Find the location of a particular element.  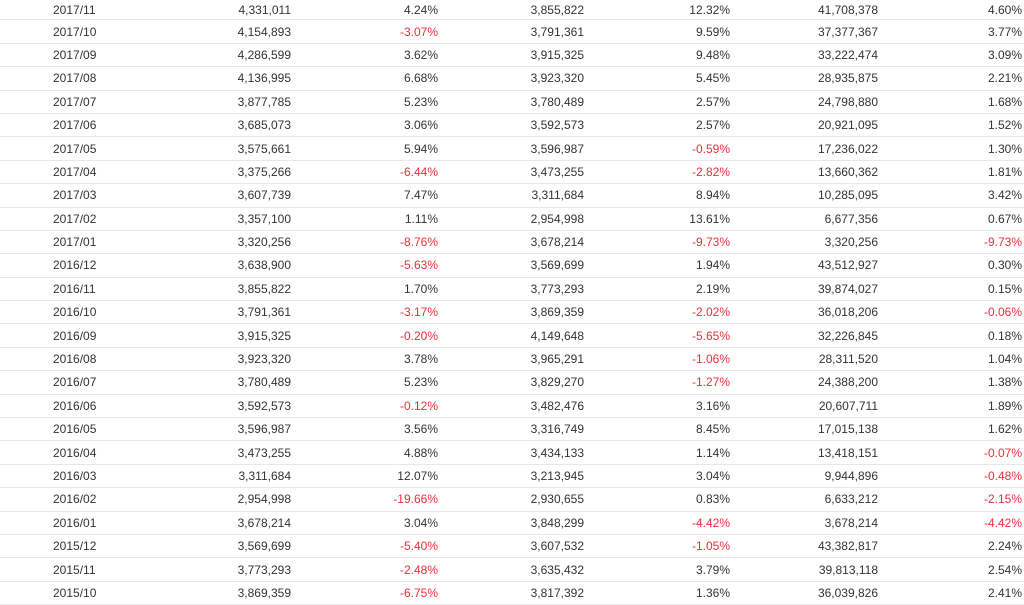

change-cell: 4.88% is located at coordinates (420, 452).